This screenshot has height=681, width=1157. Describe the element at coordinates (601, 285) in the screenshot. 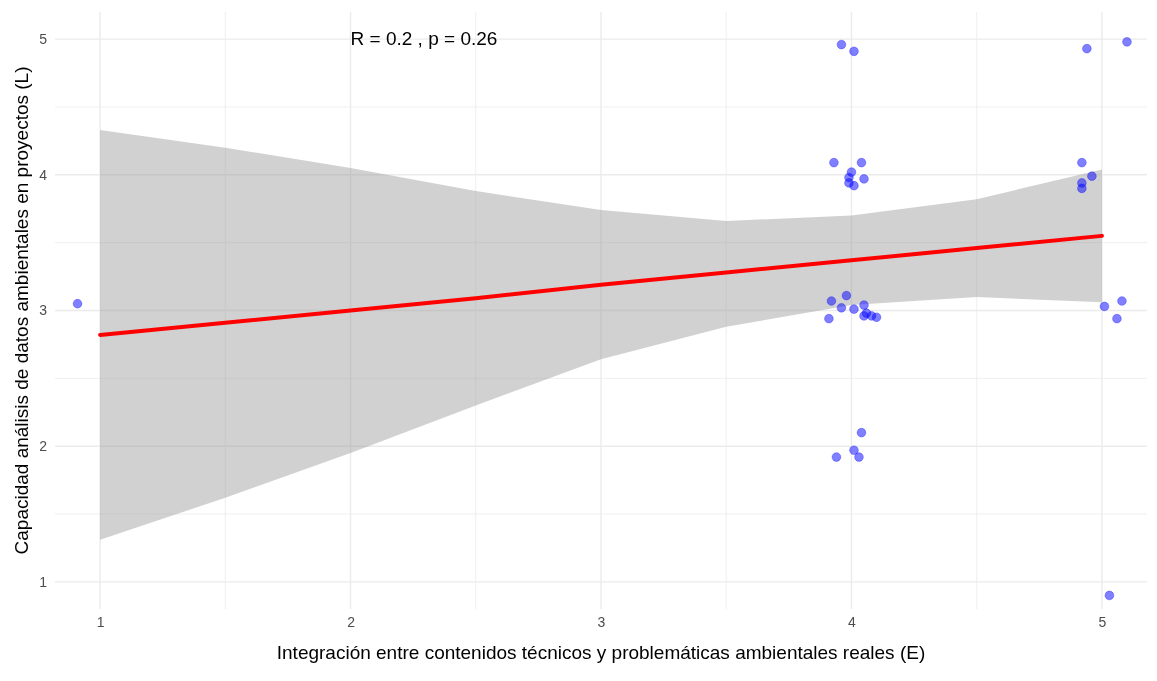

I see `line-series` at that location.